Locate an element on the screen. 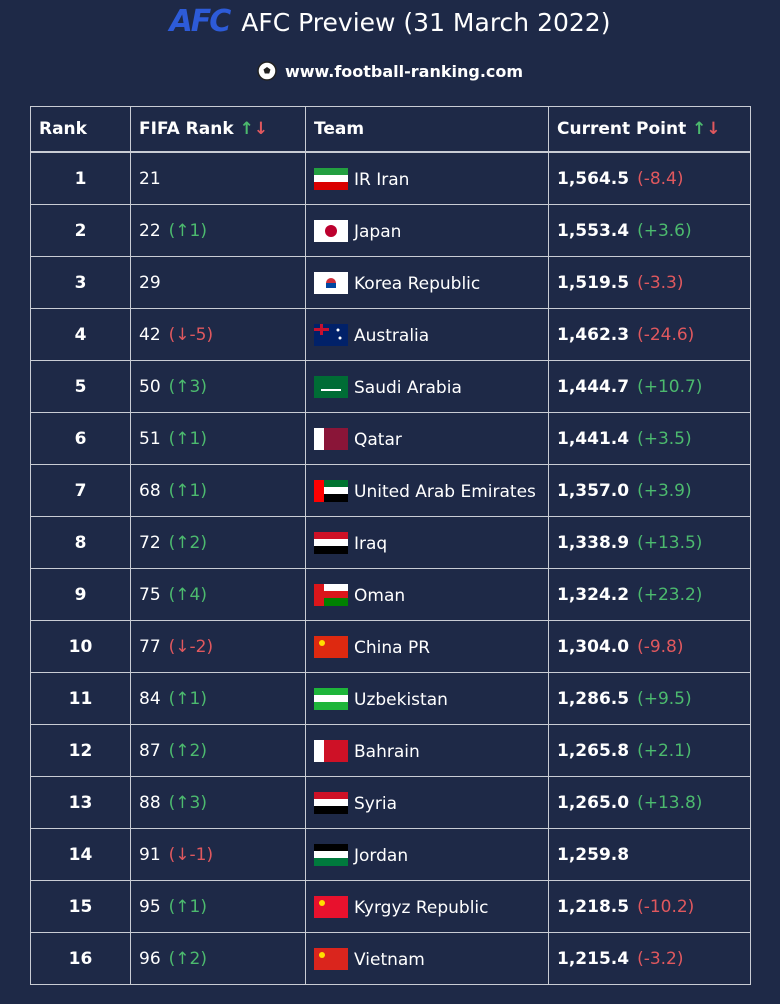 This screenshot has width=780, height=1004. column-header: Current Point ↑↓ is located at coordinates (649, 129).